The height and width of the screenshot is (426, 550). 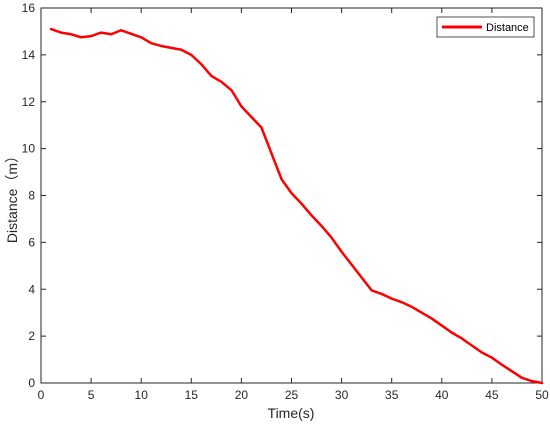 What do you see at coordinates (31, 242) in the screenshot?
I see `y-tick-label: 6` at bounding box center [31, 242].